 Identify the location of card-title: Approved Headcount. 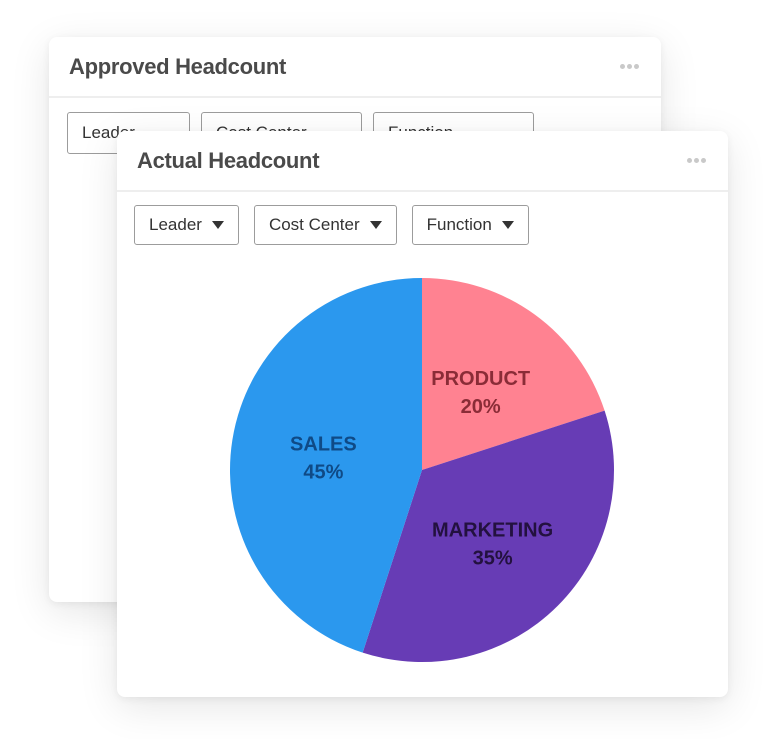
(178, 66).